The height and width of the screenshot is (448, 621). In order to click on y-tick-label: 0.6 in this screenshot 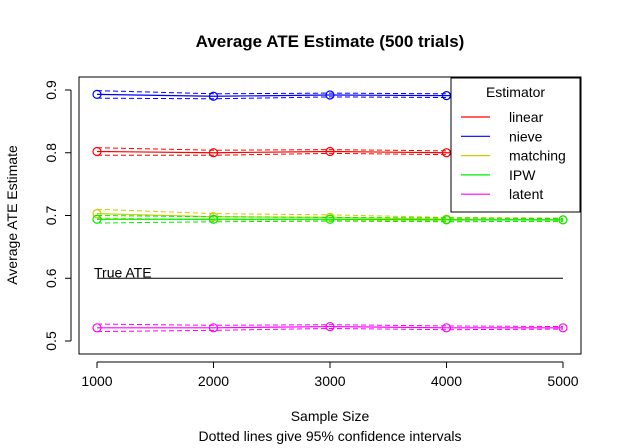, I will do `click(51, 278)`.